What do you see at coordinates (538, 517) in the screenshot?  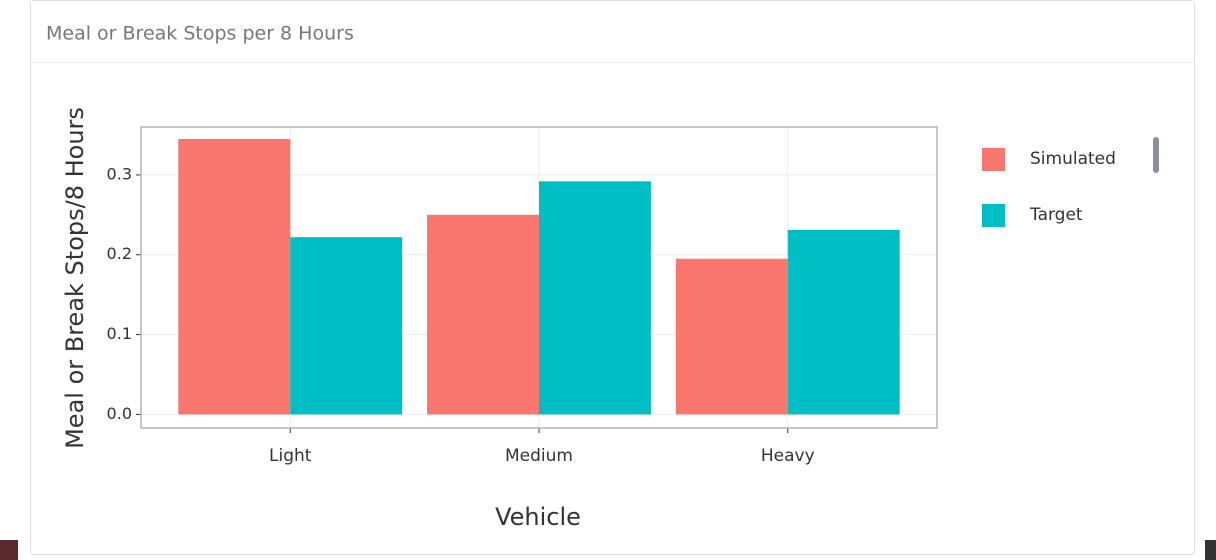 I see `x-axis-title: Vehicle` at bounding box center [538, 517].